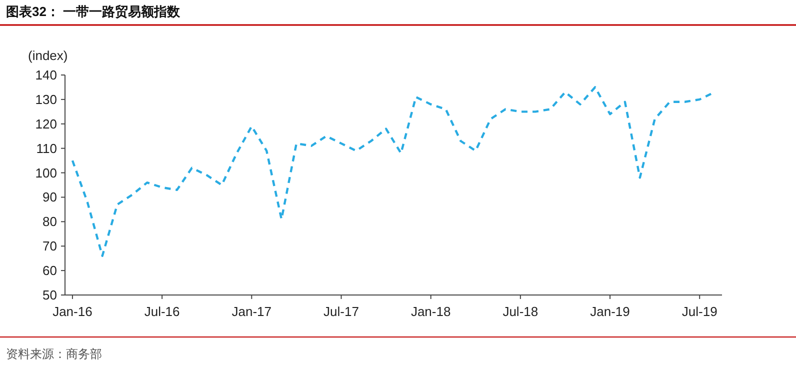 The height and width of the screenshot is (370, 796). Describe the element at coordinates (72, 311) in the screenshot. I see `x-tick-label: Jan-16` at that location.